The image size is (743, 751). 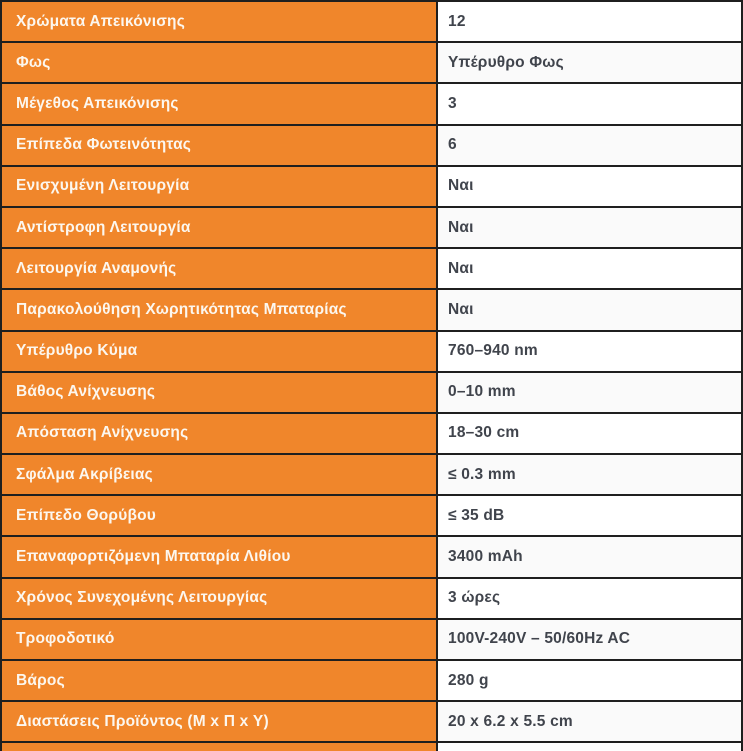 What do you see at coordinates (589, 104) in the screenshot?
I see `spec-value-cell: 3` at bounding box center [589, 104].